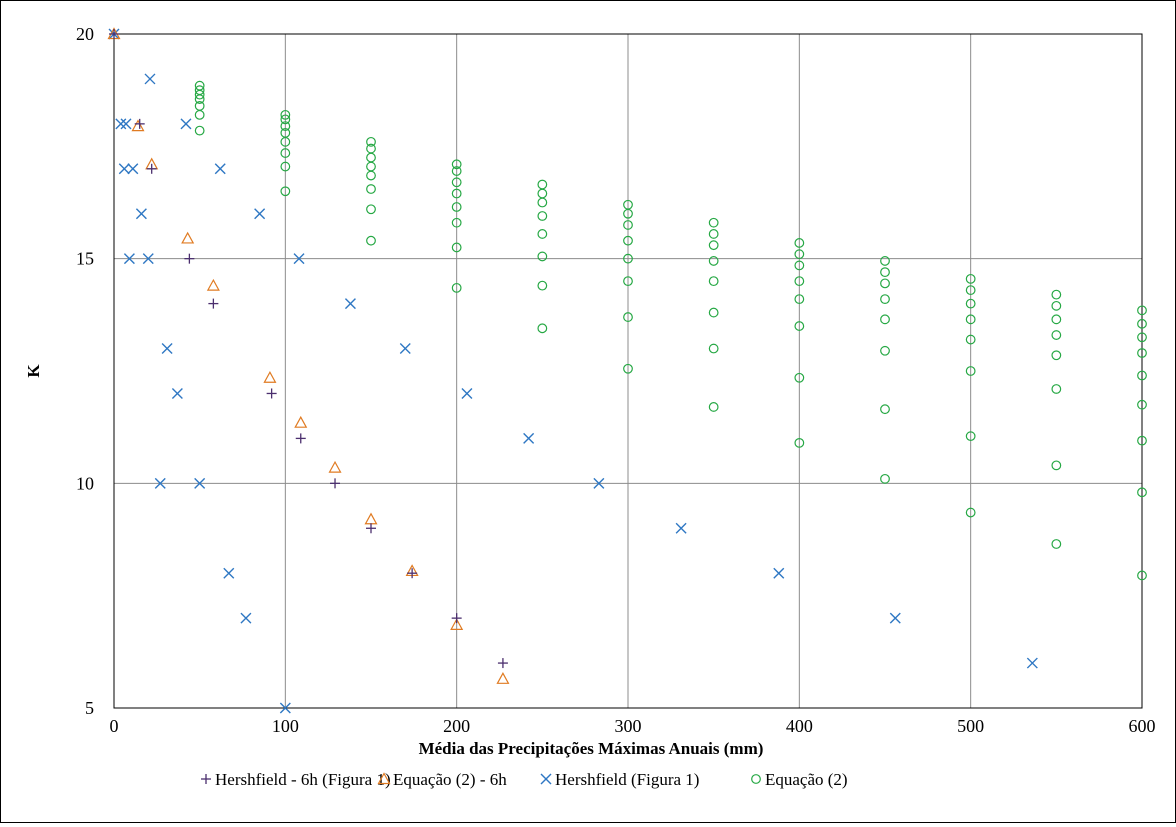 This screenshot has width=1176, height=827. I want to click on legend-label: Equação (2) - 6h, so click(450, 779).